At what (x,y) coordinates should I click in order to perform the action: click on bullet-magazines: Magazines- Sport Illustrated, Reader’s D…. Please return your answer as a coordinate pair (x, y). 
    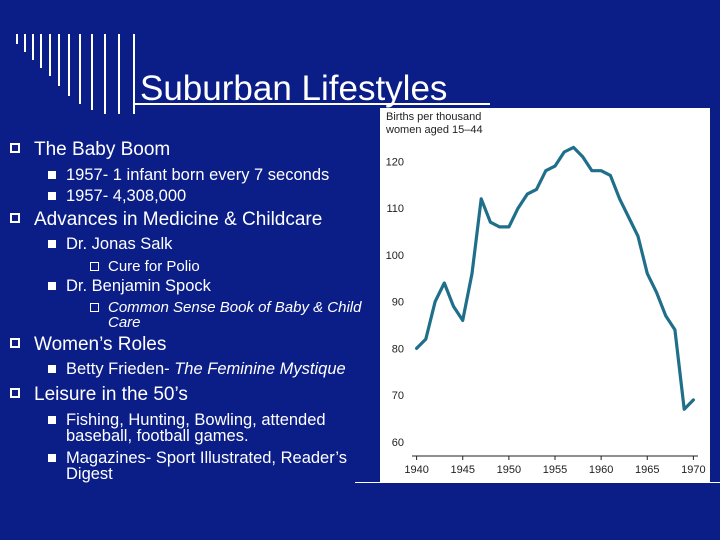
    Looking at the image, I should click on (194, 466).